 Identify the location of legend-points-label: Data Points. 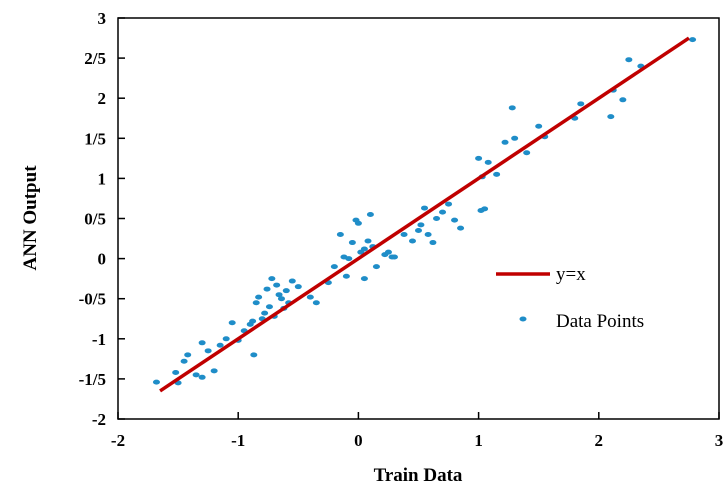
(600, 321).